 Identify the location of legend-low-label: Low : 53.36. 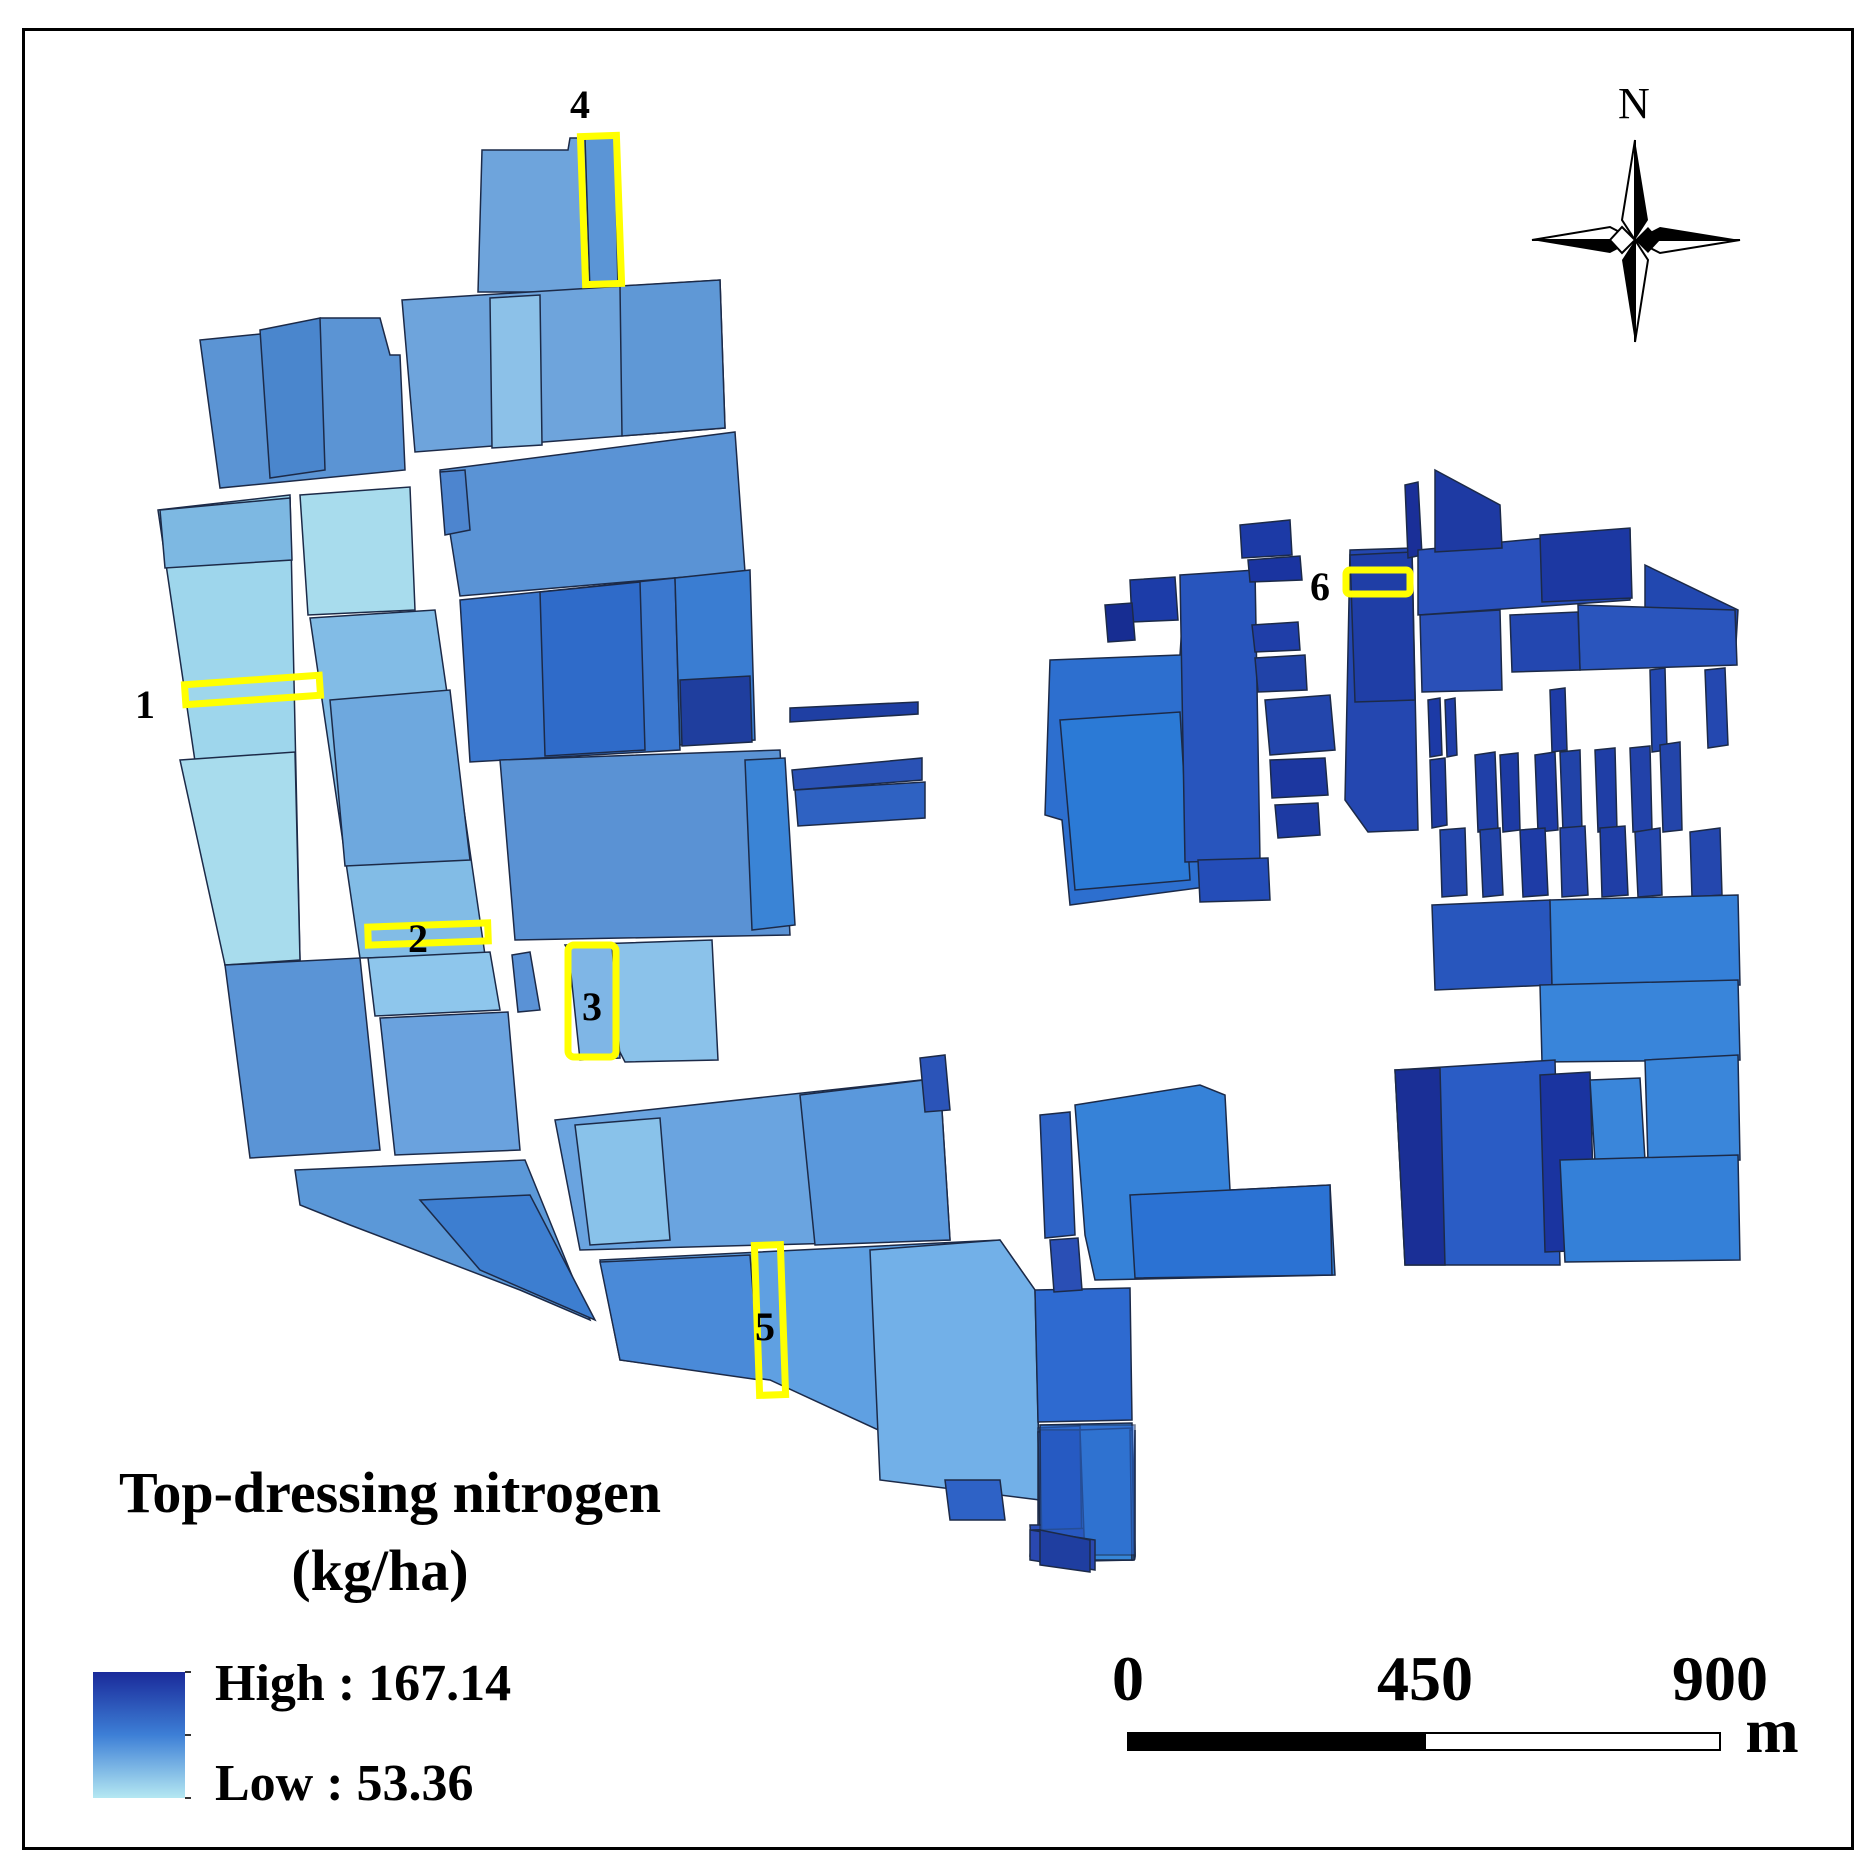
(344, 1783).